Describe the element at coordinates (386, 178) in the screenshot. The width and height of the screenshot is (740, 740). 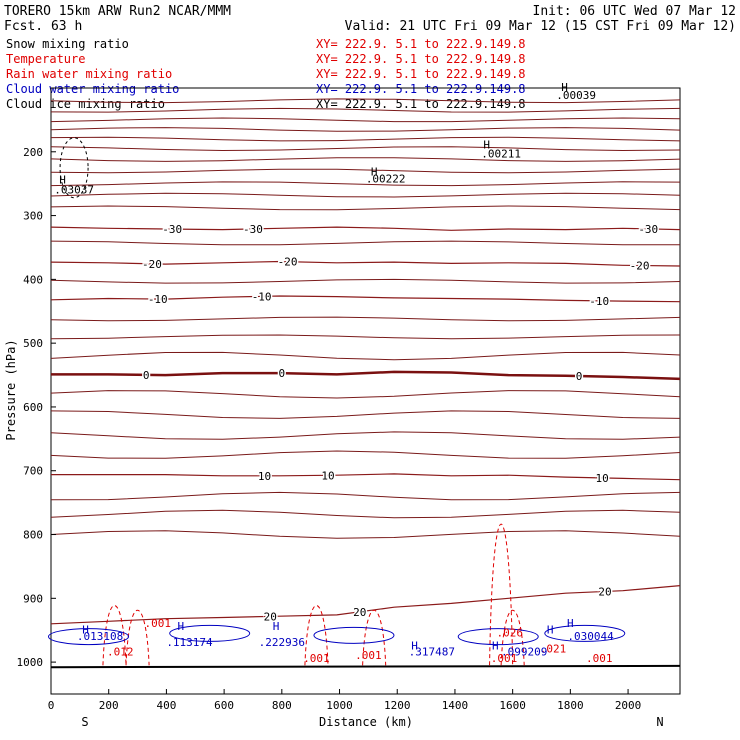
I see `snow-label: .00222` at that location.